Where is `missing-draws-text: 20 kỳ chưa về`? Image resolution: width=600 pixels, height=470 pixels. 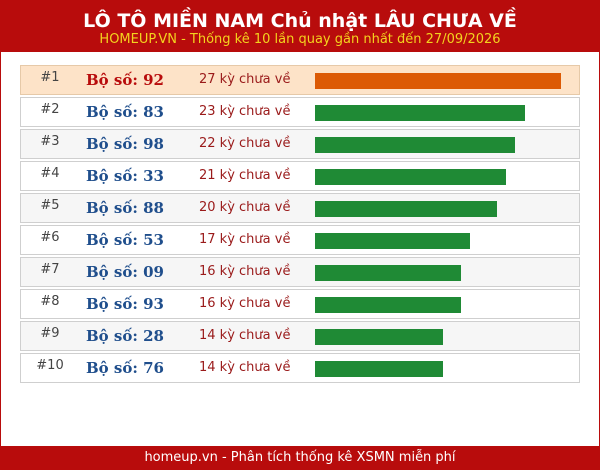 missing-draws-text: 20 kỳ chưa về is located at coordinates (245, 207).